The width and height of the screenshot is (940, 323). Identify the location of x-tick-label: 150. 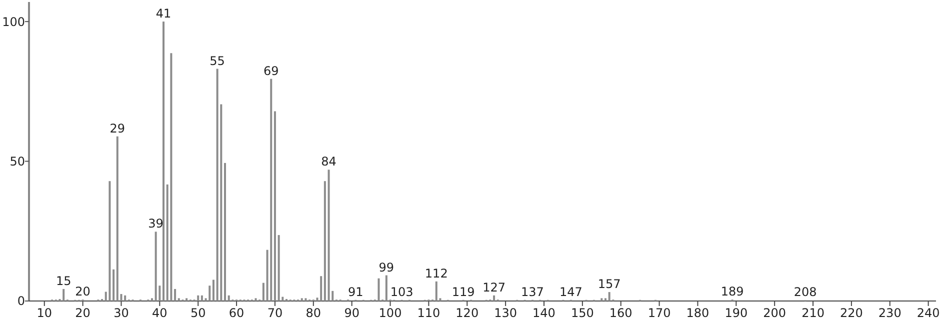
(582, 313).